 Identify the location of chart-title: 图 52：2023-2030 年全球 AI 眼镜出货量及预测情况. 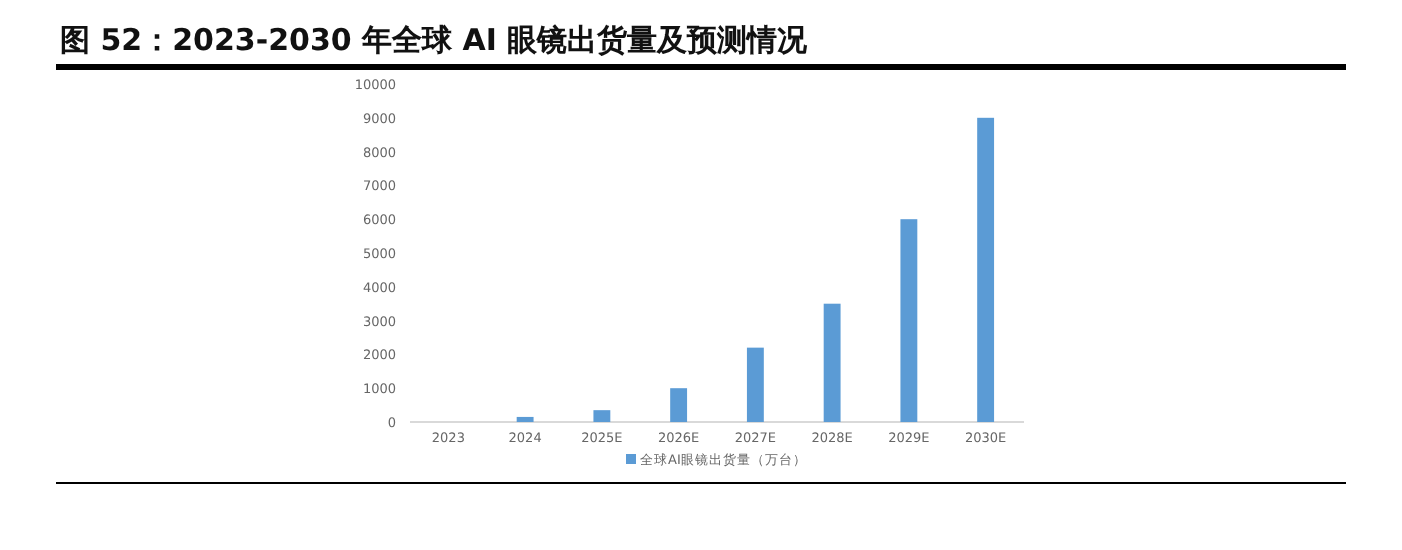
(435, 40).